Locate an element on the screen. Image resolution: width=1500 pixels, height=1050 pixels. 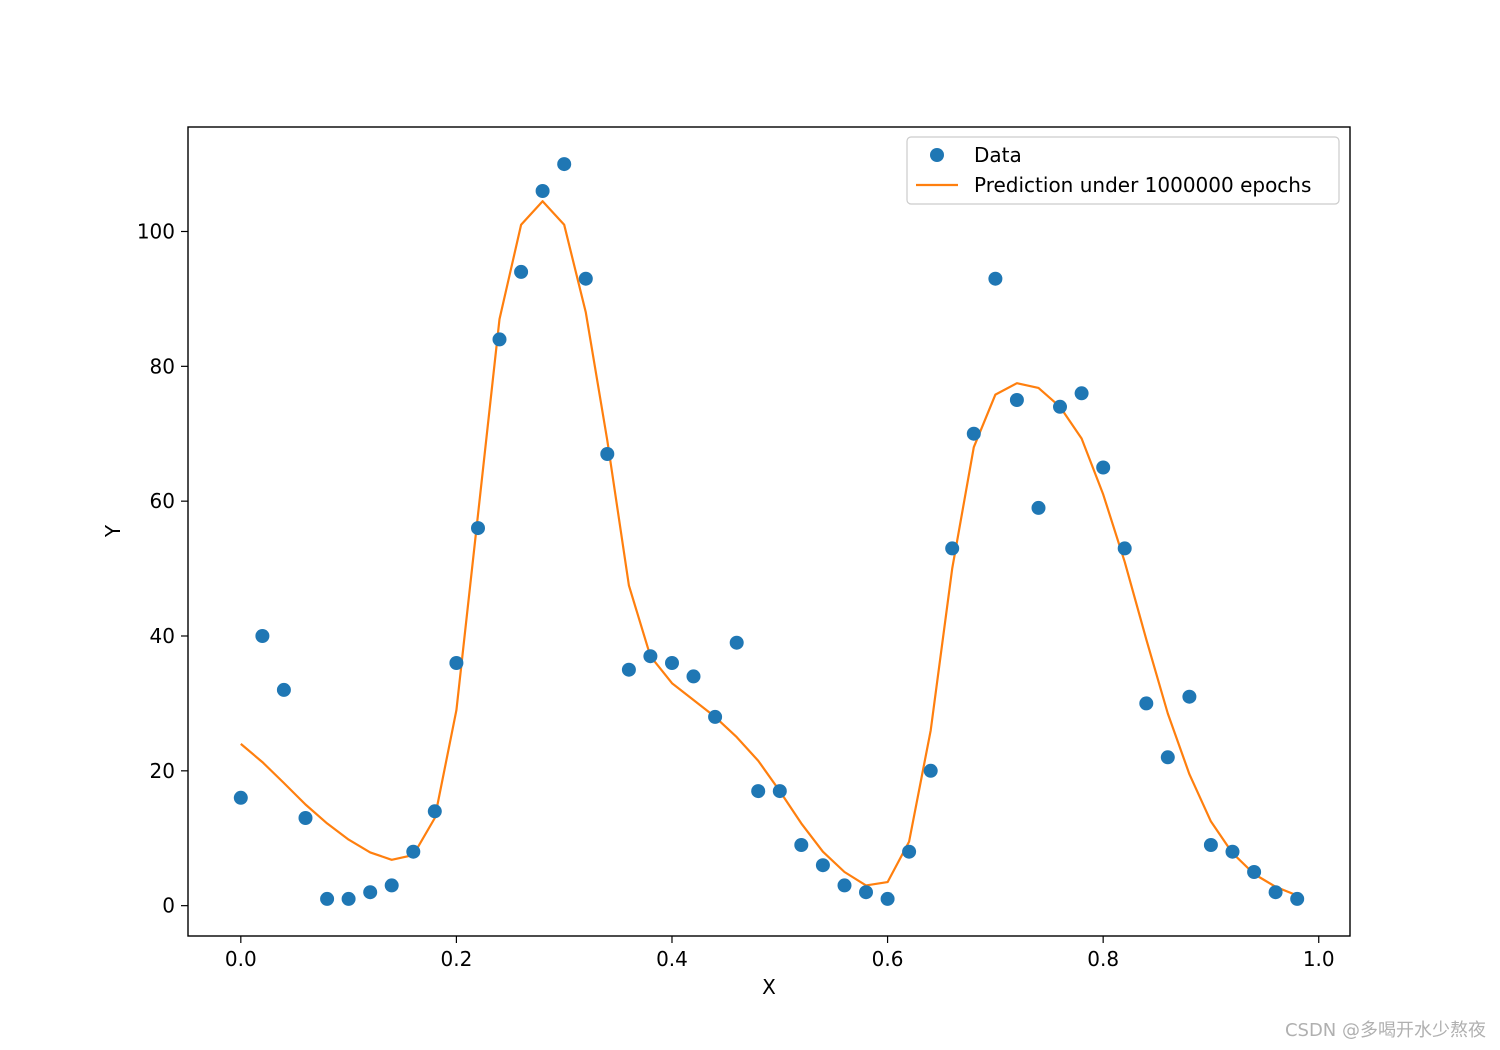
legend-marker-data is located at coordinates (937, 155).